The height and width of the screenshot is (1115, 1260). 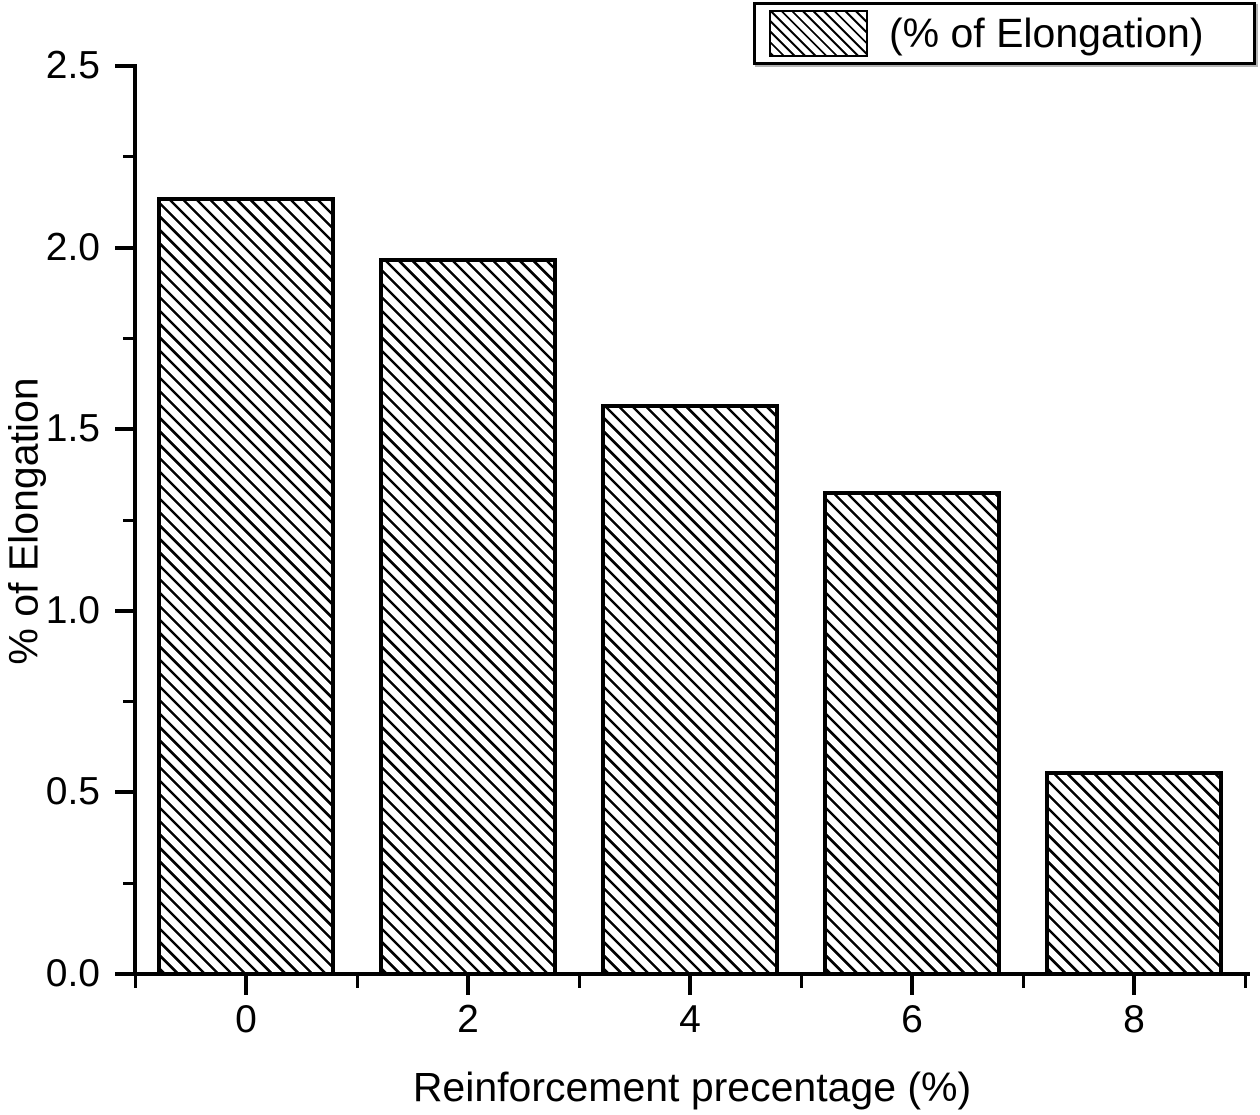 What do you see at coordinates (691, 974) in the screenshot?
I see `x-axis` at bounding box center [691, 974].